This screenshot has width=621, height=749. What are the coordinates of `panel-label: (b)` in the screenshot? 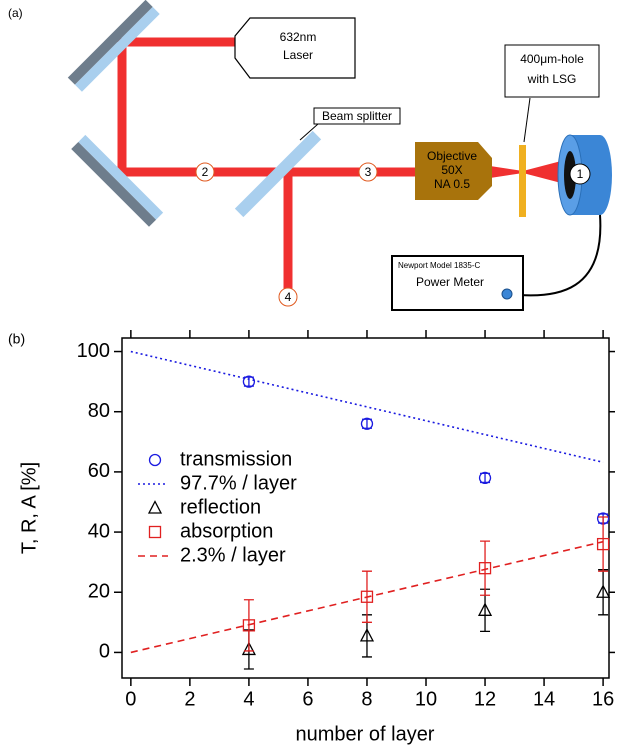 It's located at (16, 339).